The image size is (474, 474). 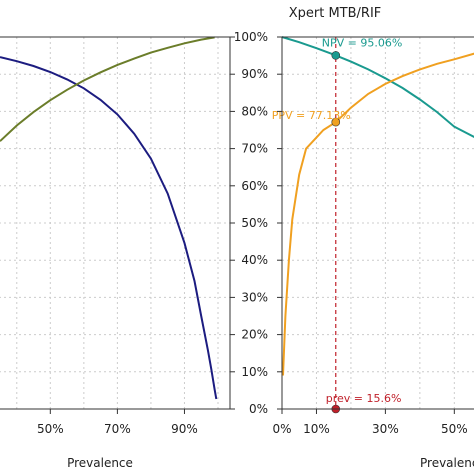 I want to click on left-x-tick-label: 70%, so click(x=117, y=429).